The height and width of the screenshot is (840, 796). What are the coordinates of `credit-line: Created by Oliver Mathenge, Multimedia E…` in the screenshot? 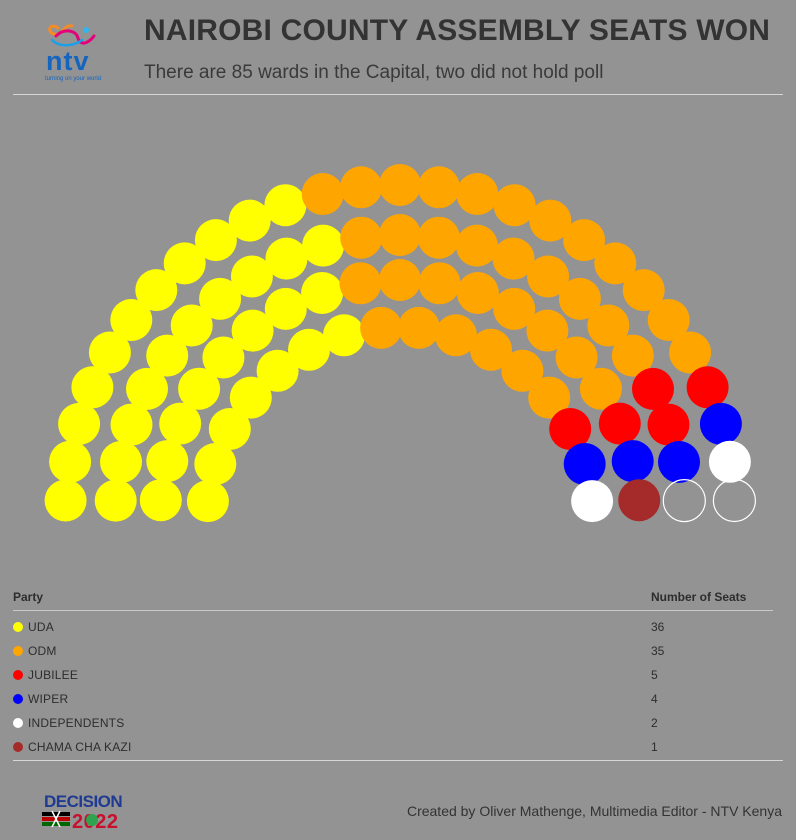 It's located at (594, 811).